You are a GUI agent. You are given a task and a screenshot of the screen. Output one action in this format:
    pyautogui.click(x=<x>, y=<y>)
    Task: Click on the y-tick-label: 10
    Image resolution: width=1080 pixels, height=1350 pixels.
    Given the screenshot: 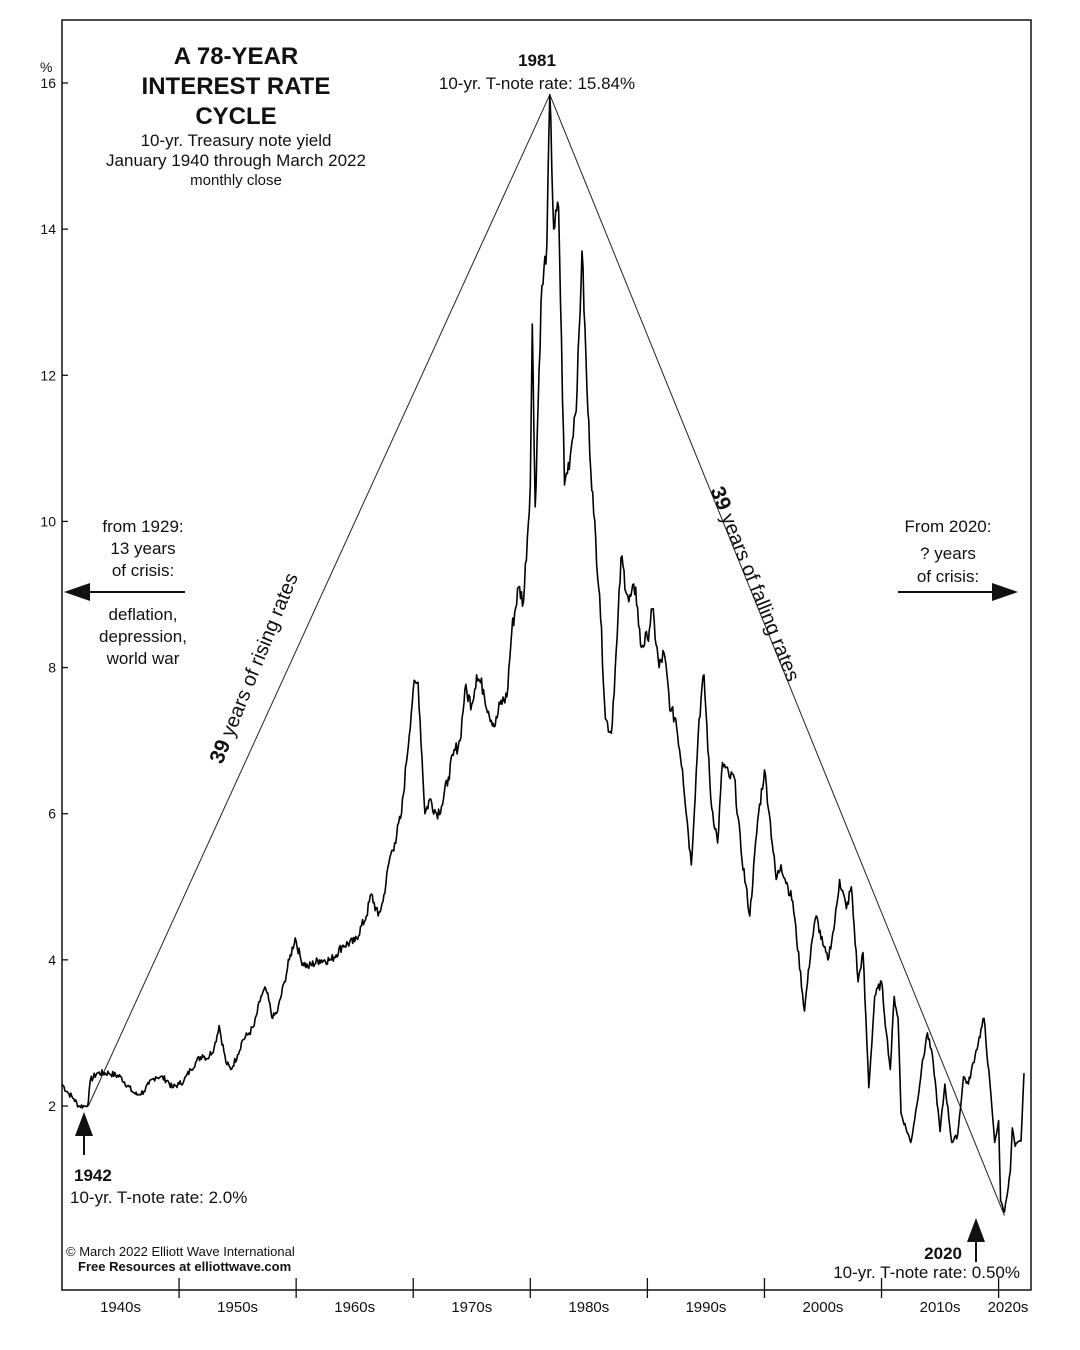 What is the action you would take?
    pyautogui.click(x=48, y=521)
    